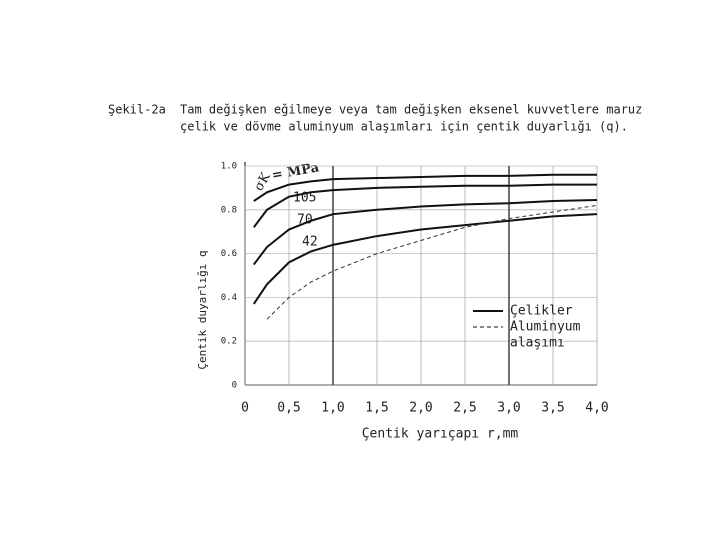  Describe the element at coordinates (420, 408) in the screenshot. I see `x-tick-label: 2,0` at that location.